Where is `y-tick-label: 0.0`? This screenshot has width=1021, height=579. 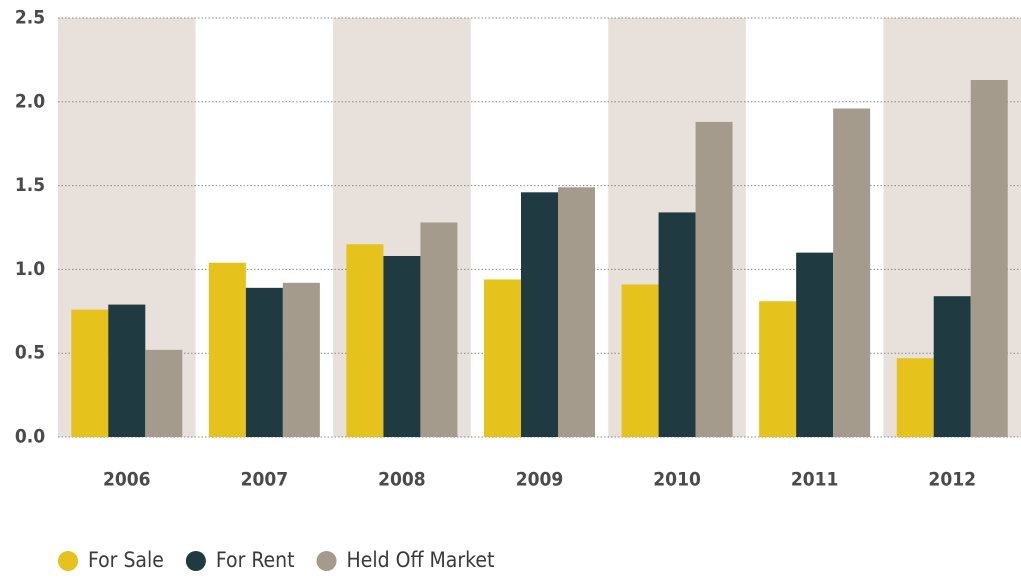 y-tick-label: 0.0 is located at coordinates (30, 437).